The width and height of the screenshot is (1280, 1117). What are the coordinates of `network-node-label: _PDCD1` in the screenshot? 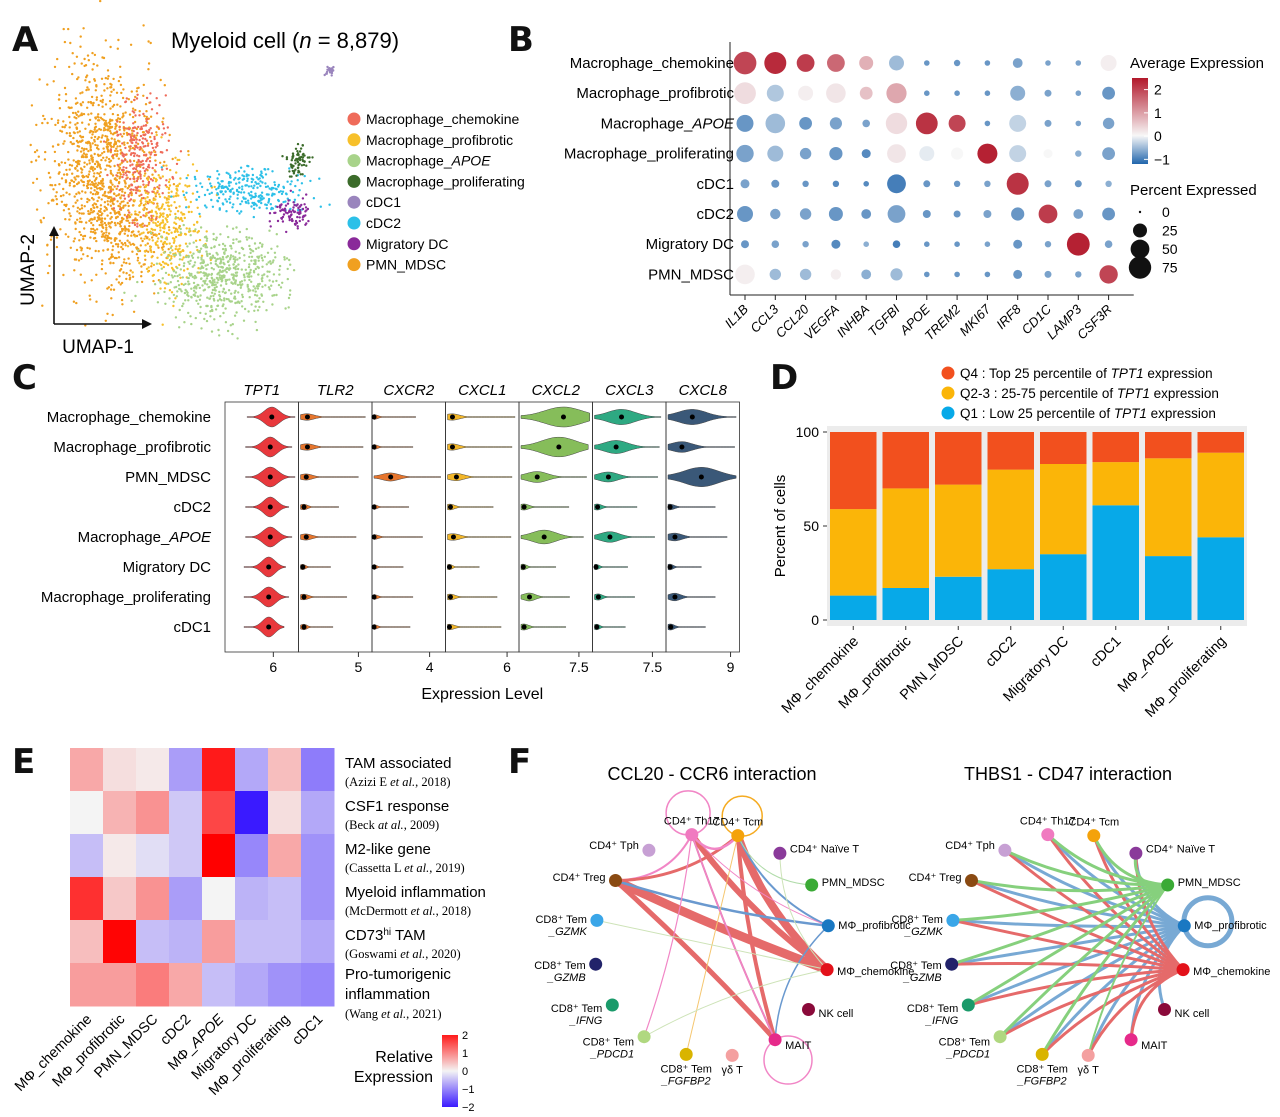 It's located at (968, 1055).